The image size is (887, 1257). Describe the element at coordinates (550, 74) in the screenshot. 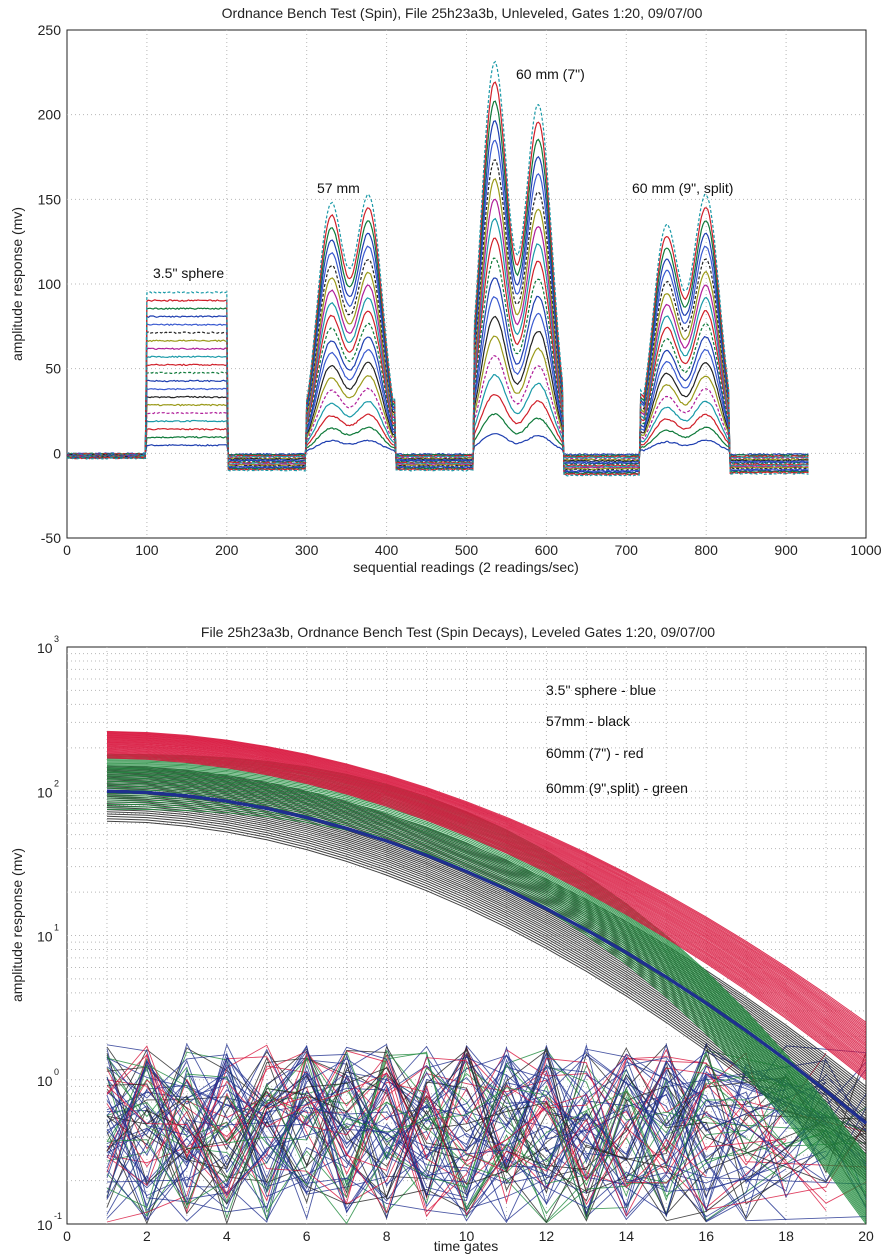

I see `annotation-60mm-7in: 60 mm (7")` at that location.